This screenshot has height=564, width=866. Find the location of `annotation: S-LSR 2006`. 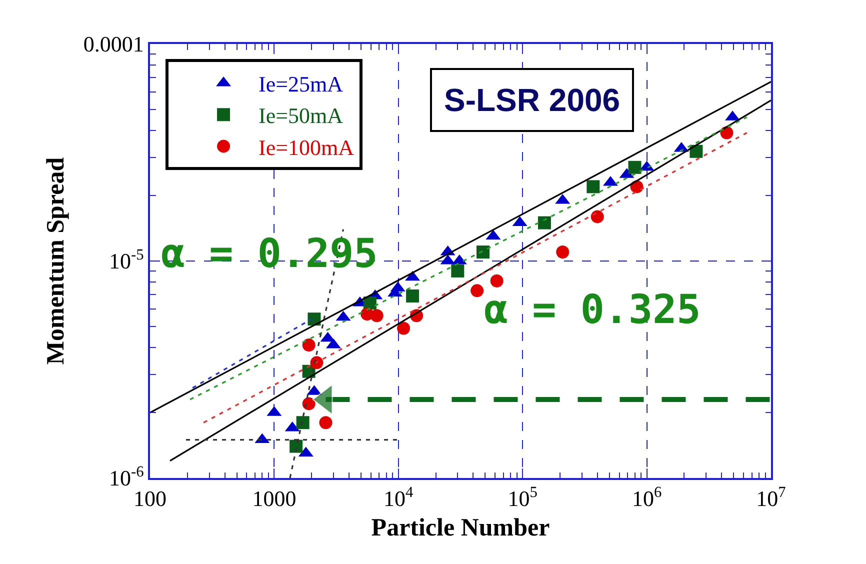

annotation: S-LSR 2006 is located at coordinates (532, 100).